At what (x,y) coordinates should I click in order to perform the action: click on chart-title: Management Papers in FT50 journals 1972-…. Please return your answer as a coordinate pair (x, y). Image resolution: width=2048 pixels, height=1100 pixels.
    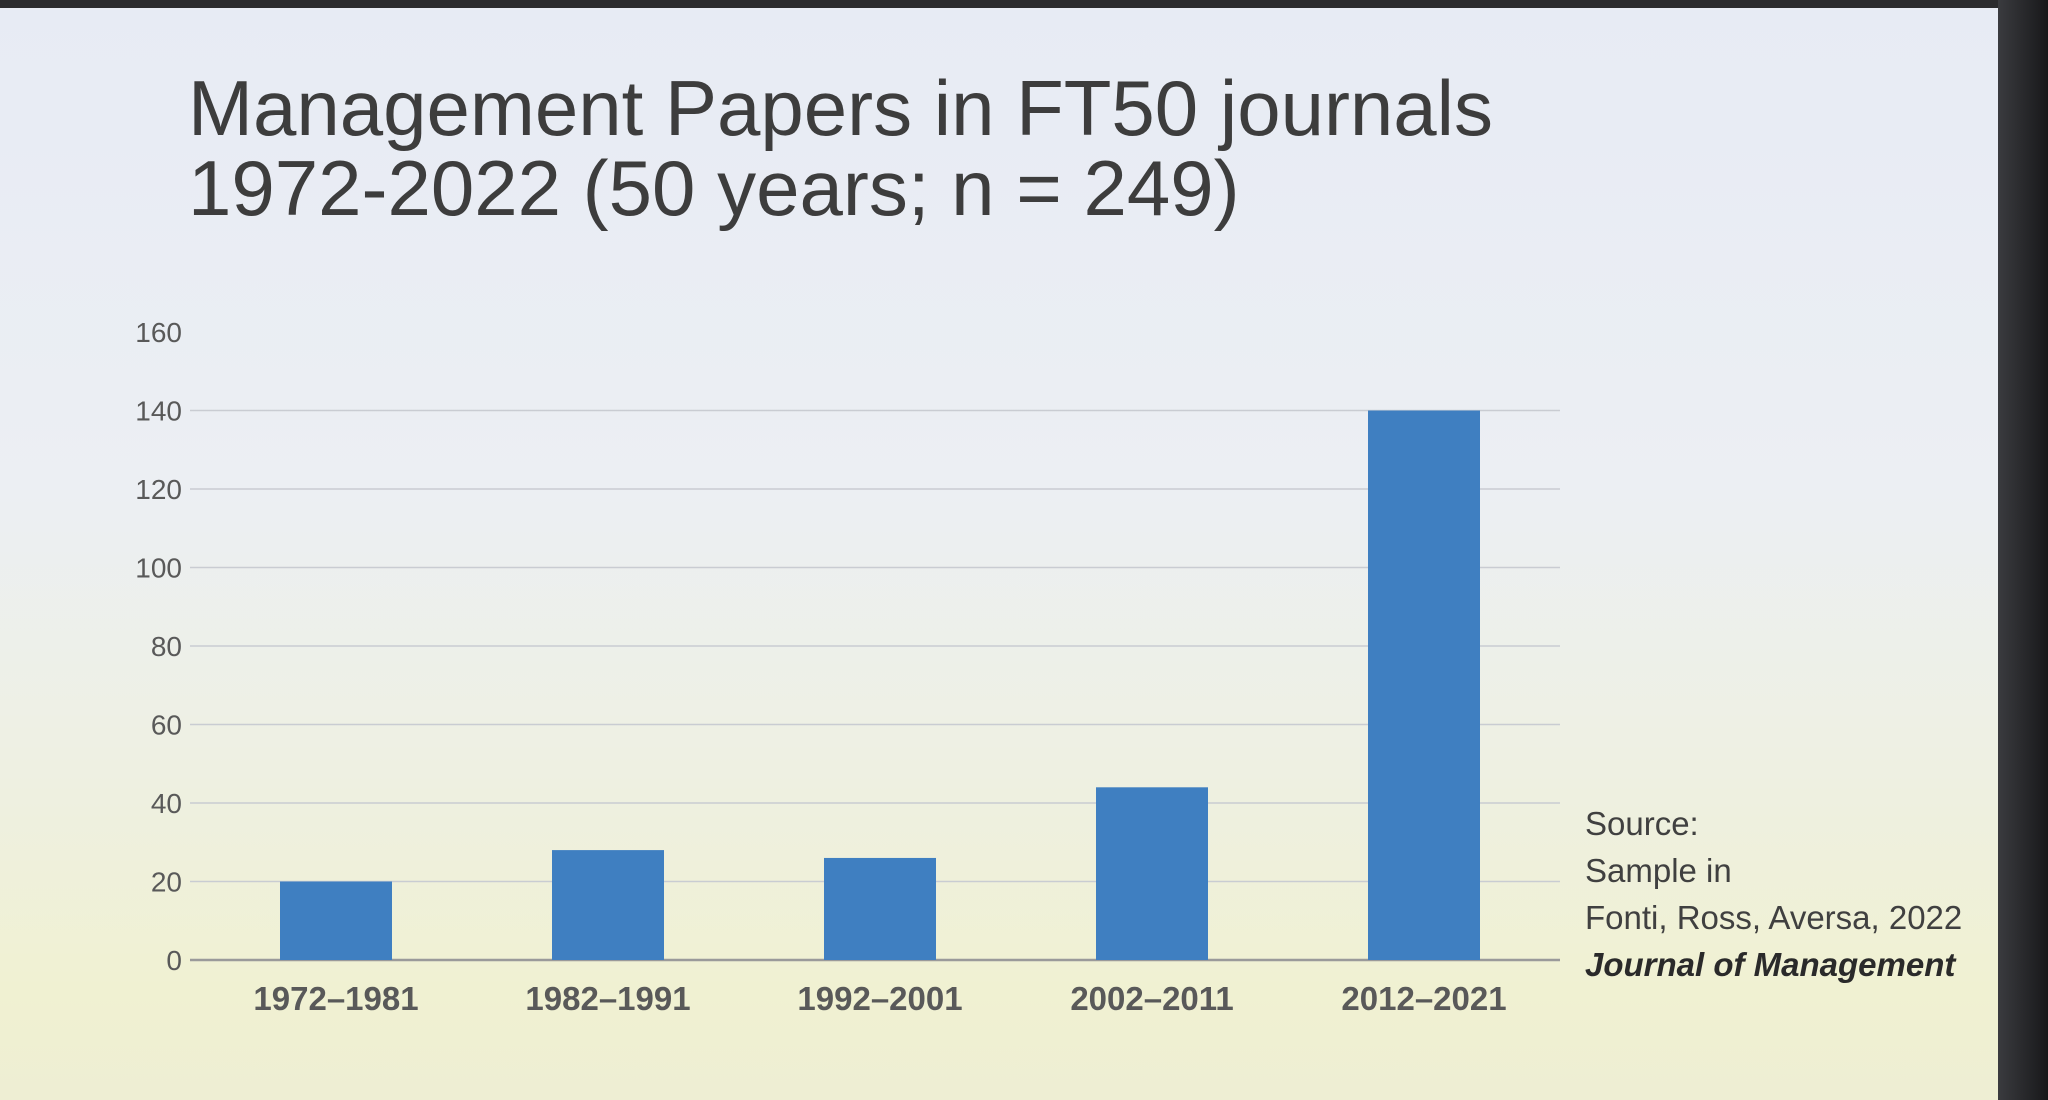
    Looking at the image, I should click on (938, 148).